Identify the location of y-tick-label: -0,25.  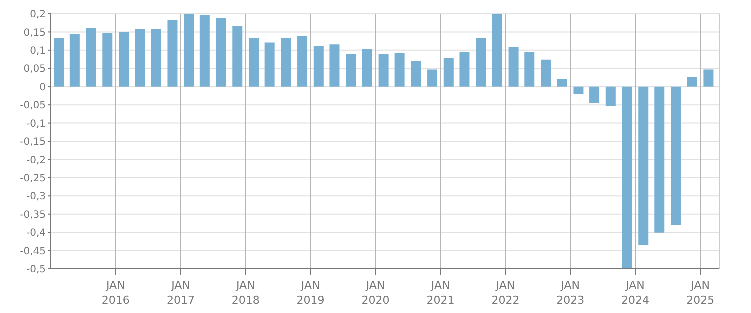
(33, 178).